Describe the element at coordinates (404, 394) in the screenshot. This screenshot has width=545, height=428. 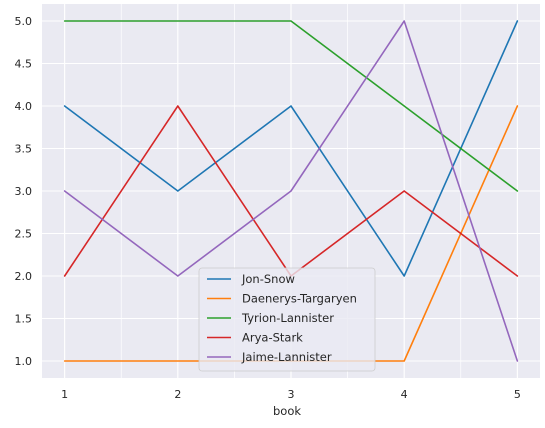
I see `x-tick-label: 4` at that location.